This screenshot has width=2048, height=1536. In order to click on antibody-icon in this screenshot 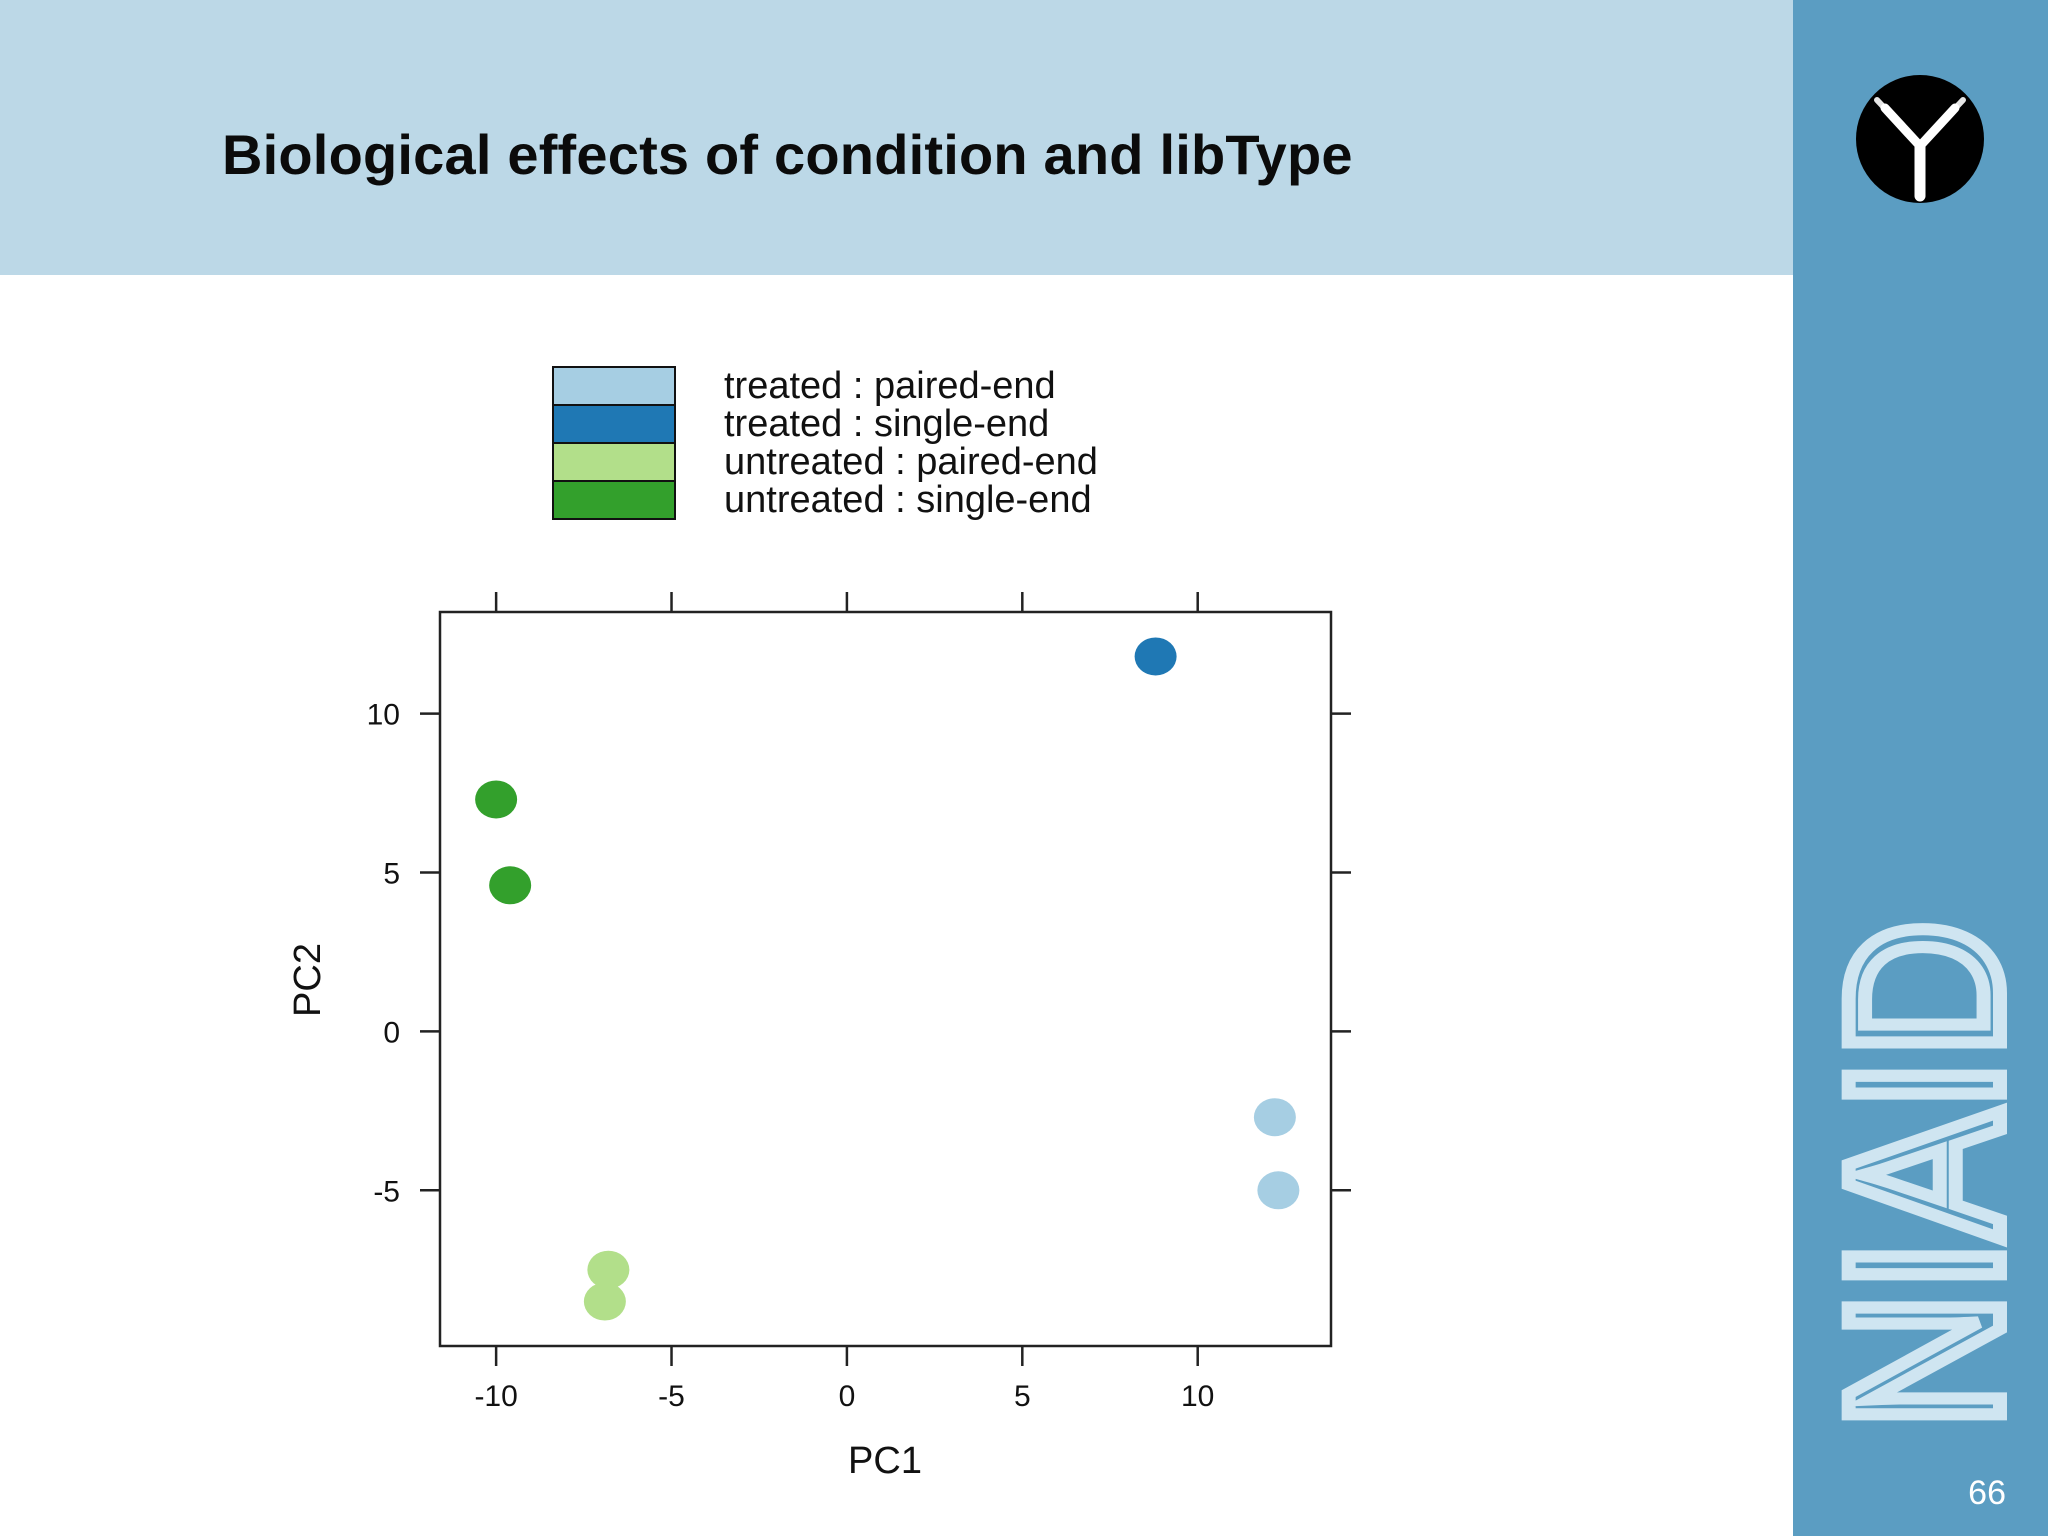, I will do `click(1920, 139)`.